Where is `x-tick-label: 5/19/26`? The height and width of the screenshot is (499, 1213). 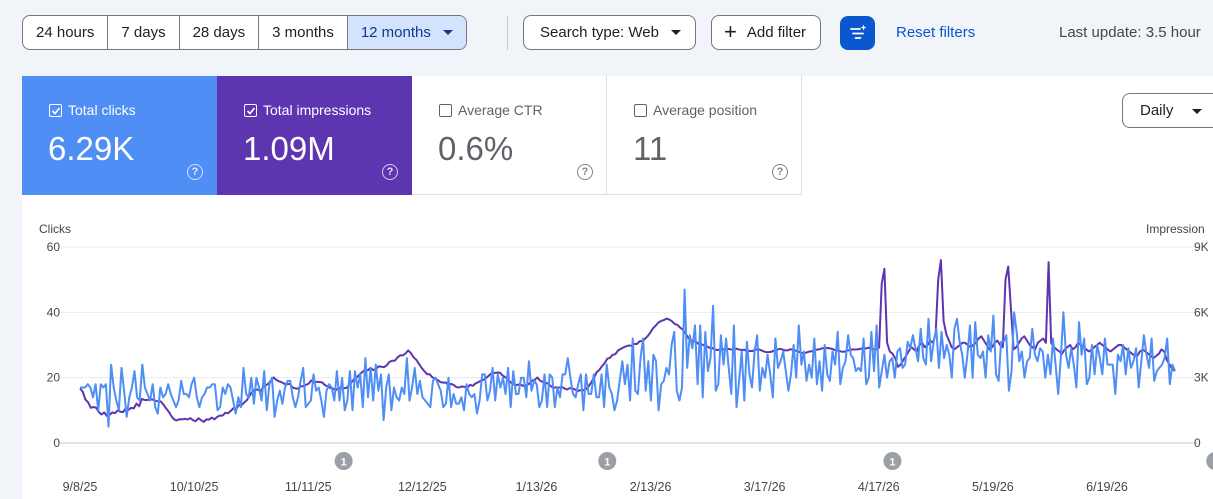
x-tick-label: 5/19/26 is located at coordinates (993, 487).